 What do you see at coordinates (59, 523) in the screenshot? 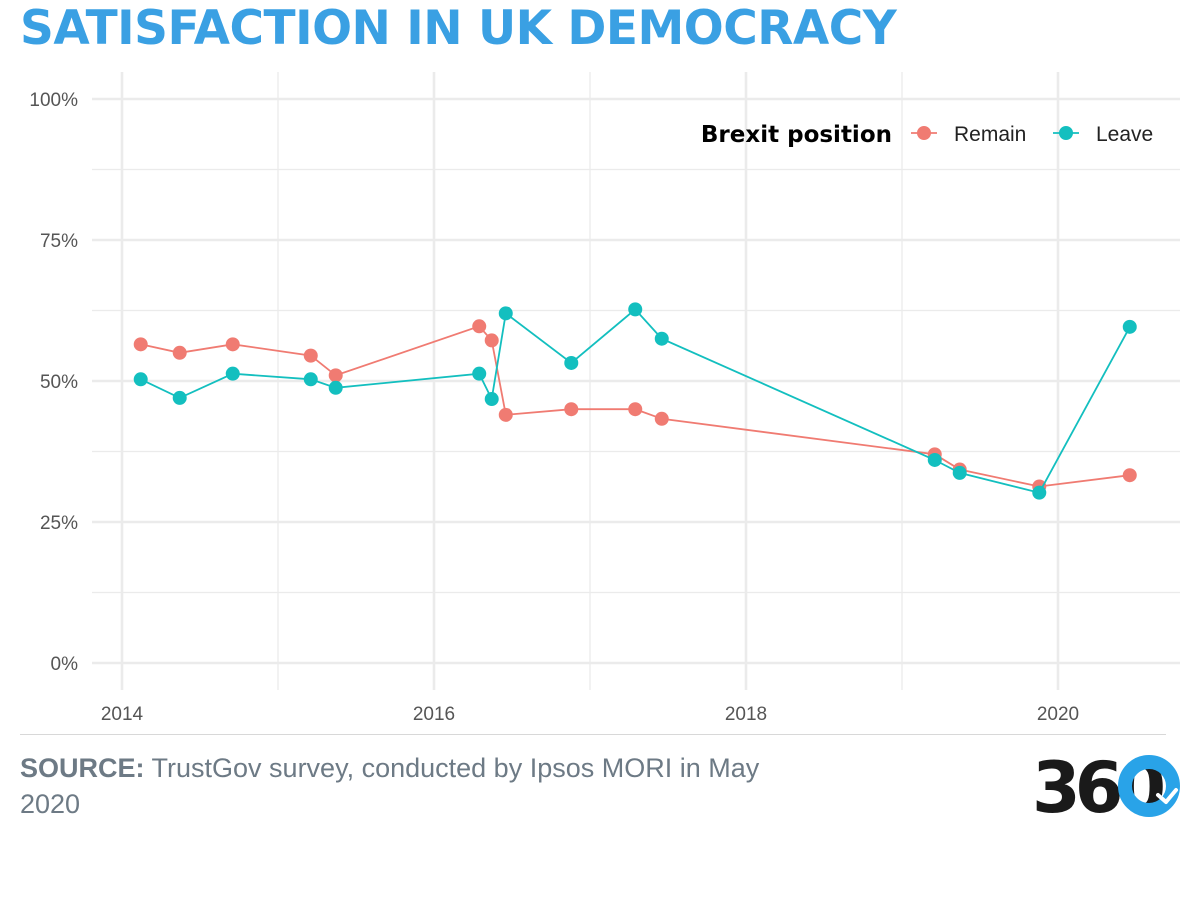
I see `y-tick-label: 25%` at bounding box center [59, 523].